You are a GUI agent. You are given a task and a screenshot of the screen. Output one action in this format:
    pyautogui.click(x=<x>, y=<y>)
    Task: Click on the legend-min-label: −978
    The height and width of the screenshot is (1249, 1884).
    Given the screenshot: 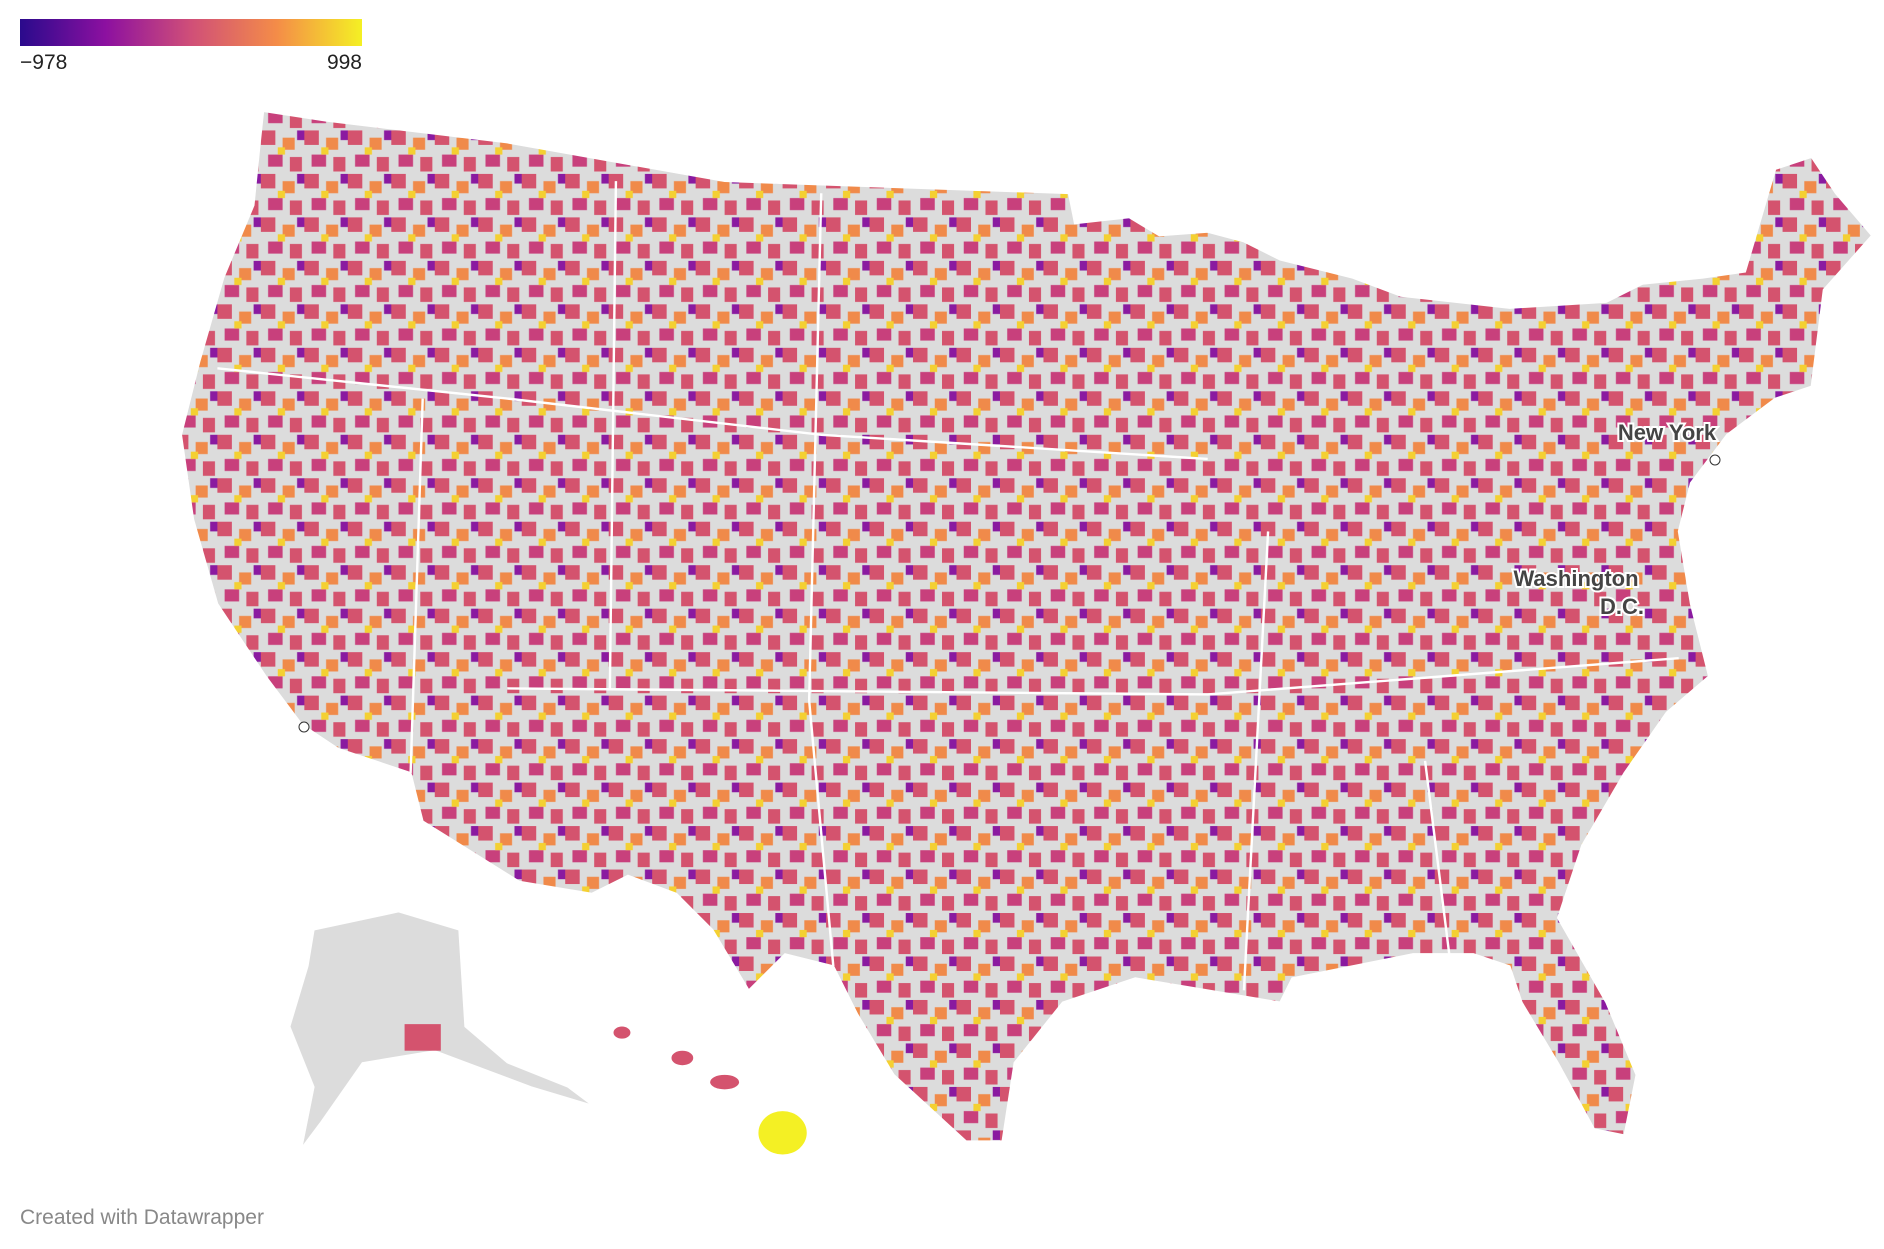 What is the action you would take?
    pyautogui.click(x=43, y=62)
    